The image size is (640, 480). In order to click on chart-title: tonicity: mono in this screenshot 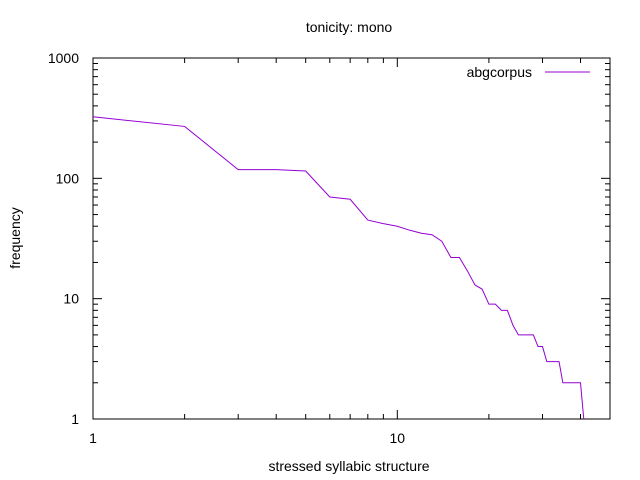, I will do `click(349, 27)`.